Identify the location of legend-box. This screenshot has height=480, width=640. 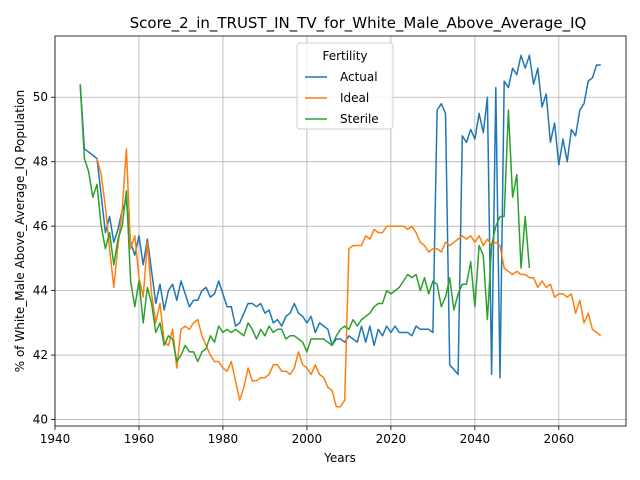
(345, 86).